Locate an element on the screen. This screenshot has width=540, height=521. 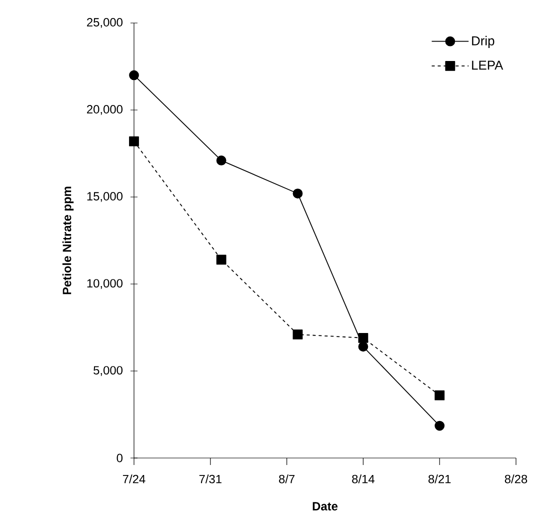
x-tick-label: 8/7 is located at coordinates (287, 479).